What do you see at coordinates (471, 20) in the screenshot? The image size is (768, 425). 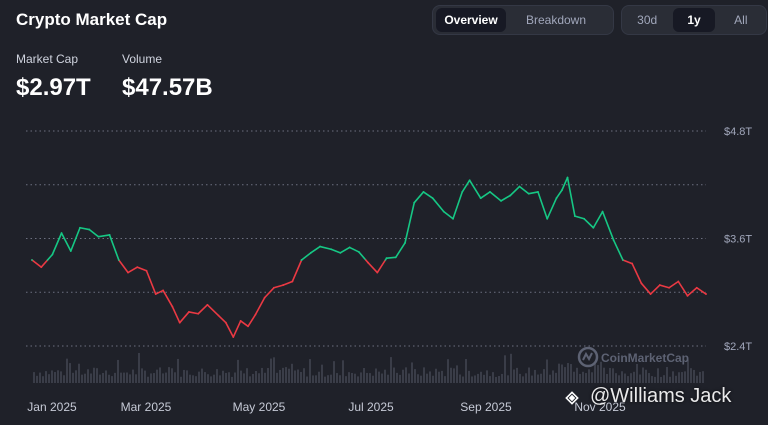 I see `tab-overview: Overview` at bounding box center [471, 20].